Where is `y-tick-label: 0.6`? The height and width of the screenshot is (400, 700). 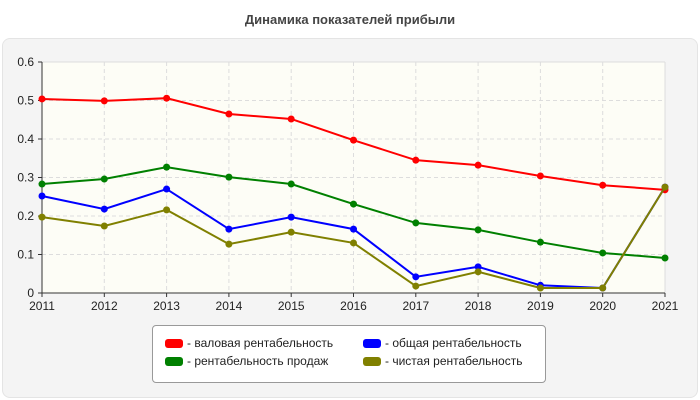
y-tick-label: 0.6 is located at coordinates (25, 62).